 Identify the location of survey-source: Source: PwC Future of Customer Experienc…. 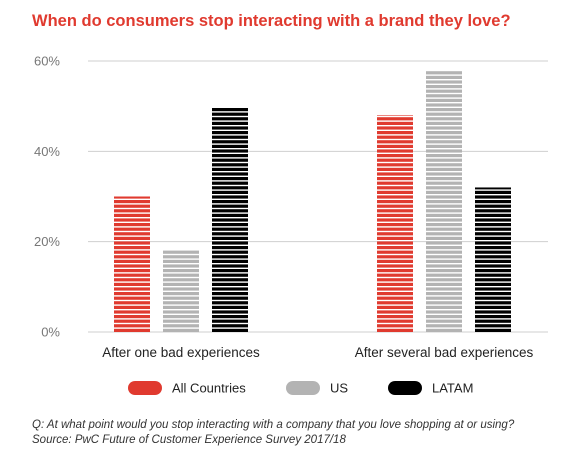
(189, 440).